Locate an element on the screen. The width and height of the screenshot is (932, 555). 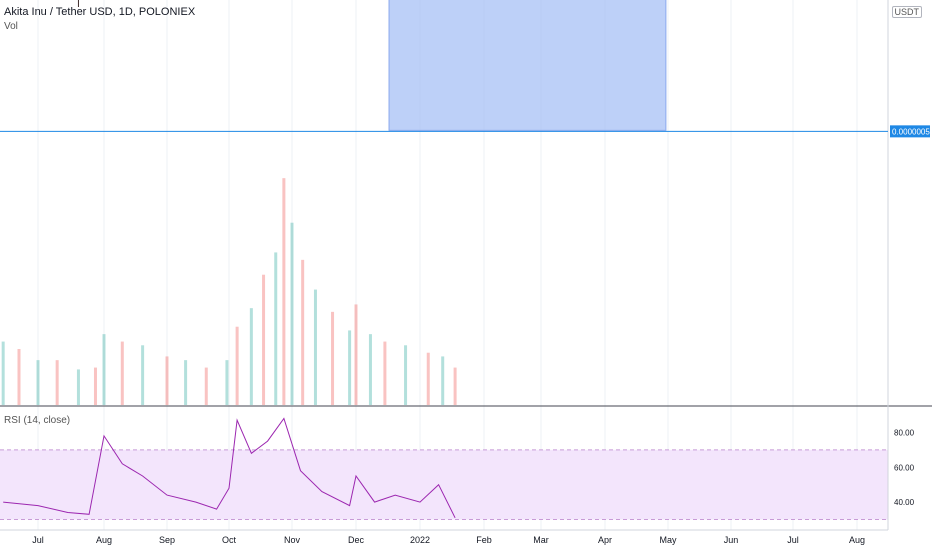
chart-title: Akita Inu / Tether USD, 1D, POLONIEX is located at coordinates (100, 12).